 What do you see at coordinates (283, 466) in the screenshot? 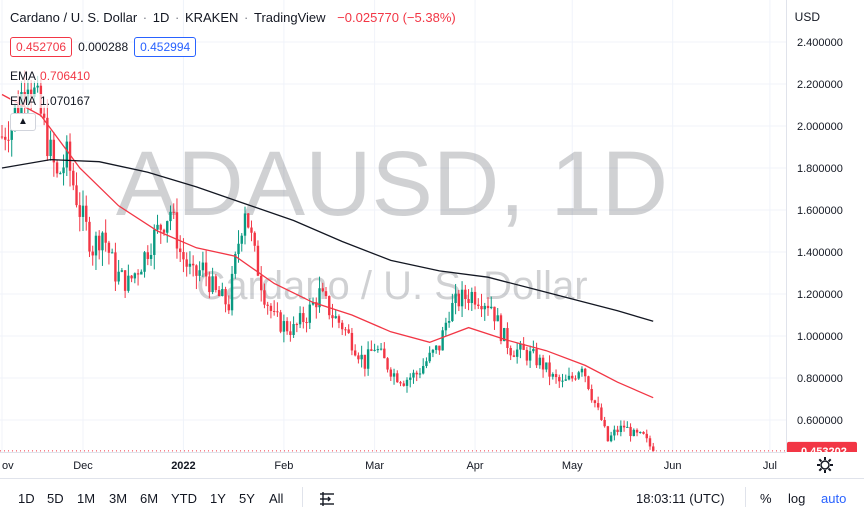
I see `time-tick-label: Feb` at bounding box center [283, 466].